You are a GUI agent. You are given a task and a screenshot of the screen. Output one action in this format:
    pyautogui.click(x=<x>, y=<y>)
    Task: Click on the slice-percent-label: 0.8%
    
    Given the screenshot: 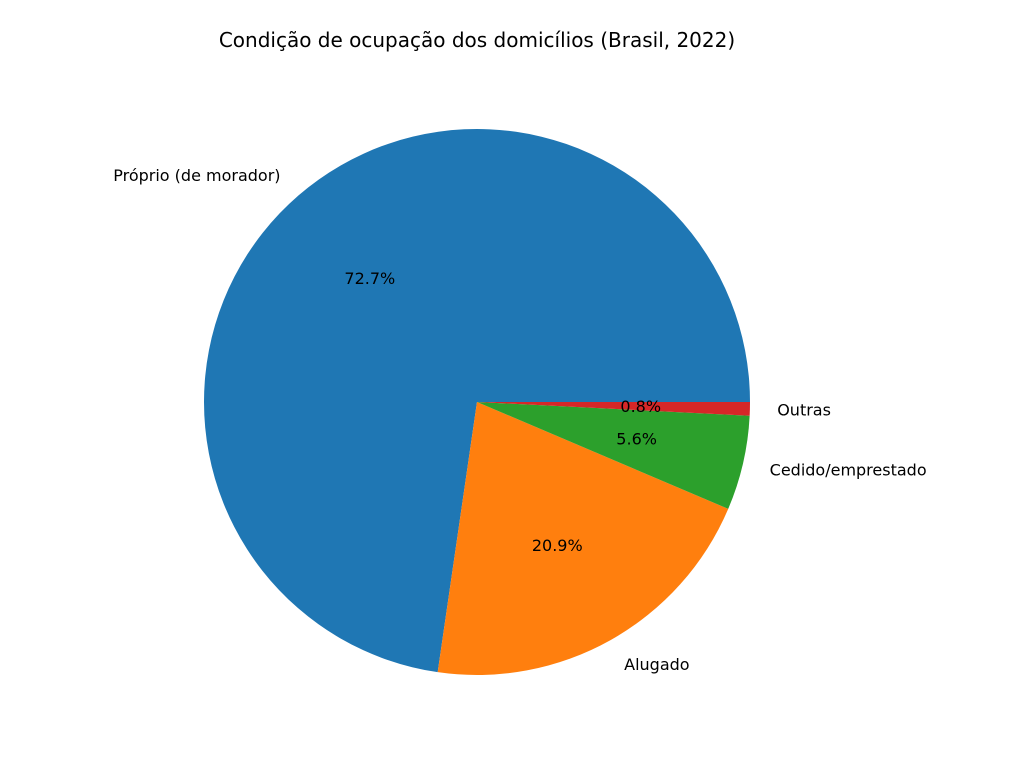 What is the action you would take?
    pyautogui.click(x=640, y=406)
    